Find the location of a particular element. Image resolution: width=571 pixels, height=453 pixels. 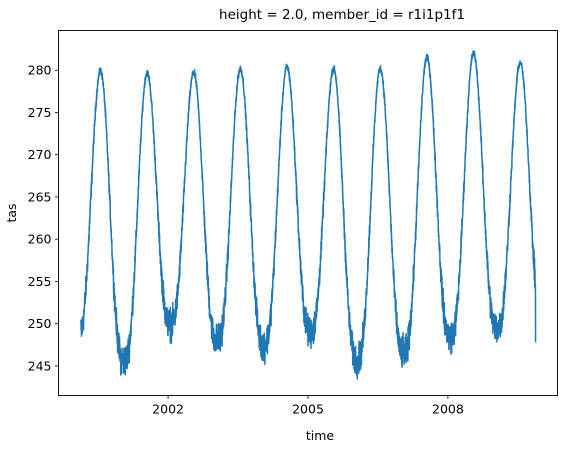

x-tick-label: 2008 is located at coordinates (448, 409).